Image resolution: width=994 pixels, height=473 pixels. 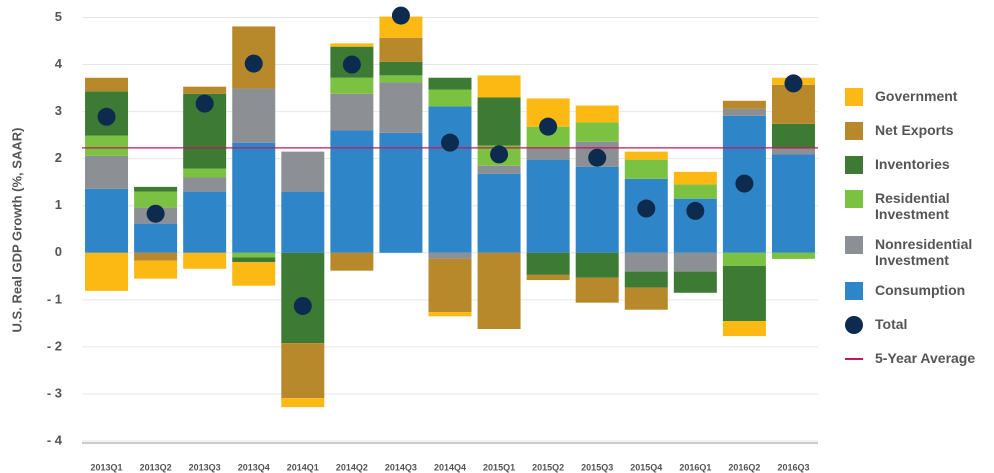 What do you see at coordinates (58, 204) in the screenshot?
I see `y-tick-label: 1` at bounding box center [58, 204].